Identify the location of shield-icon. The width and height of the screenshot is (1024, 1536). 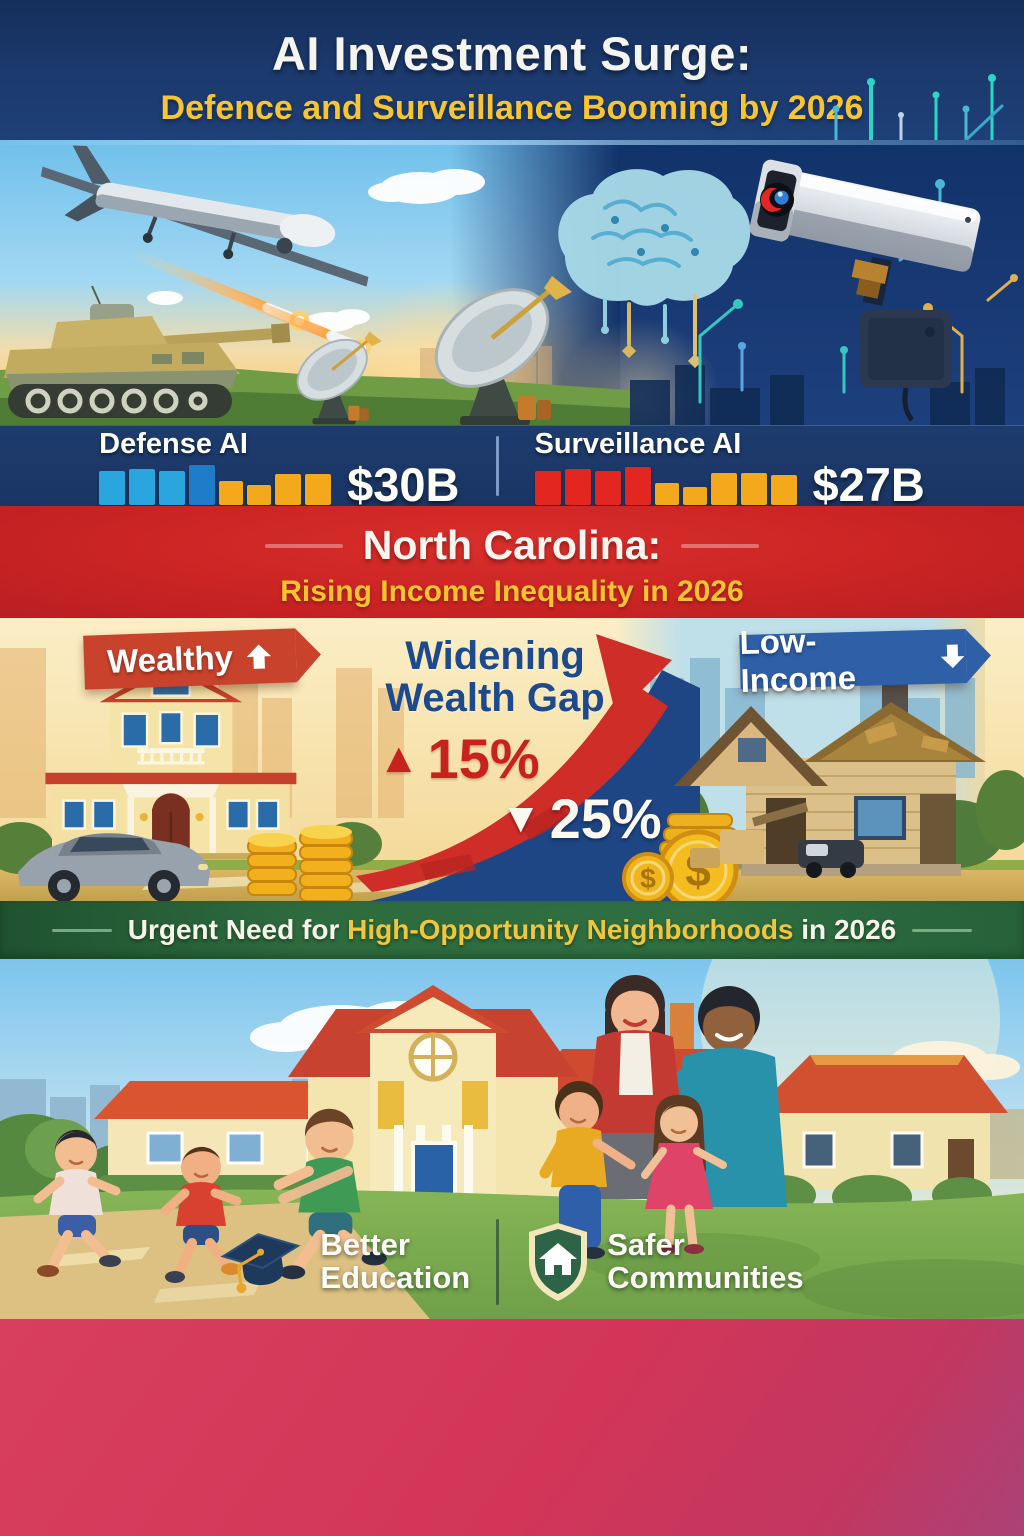
(558, 1262).